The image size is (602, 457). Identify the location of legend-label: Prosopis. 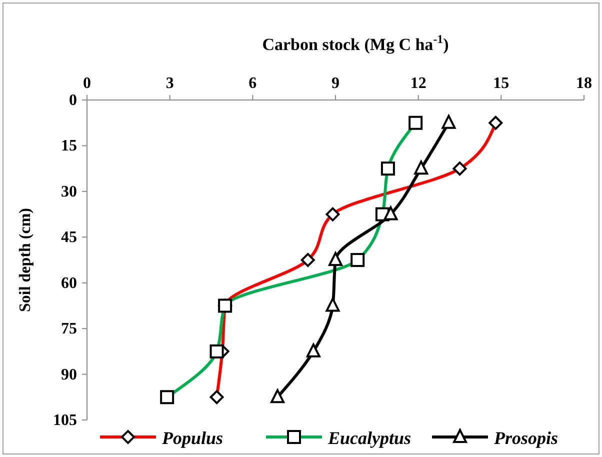
(525, 438).